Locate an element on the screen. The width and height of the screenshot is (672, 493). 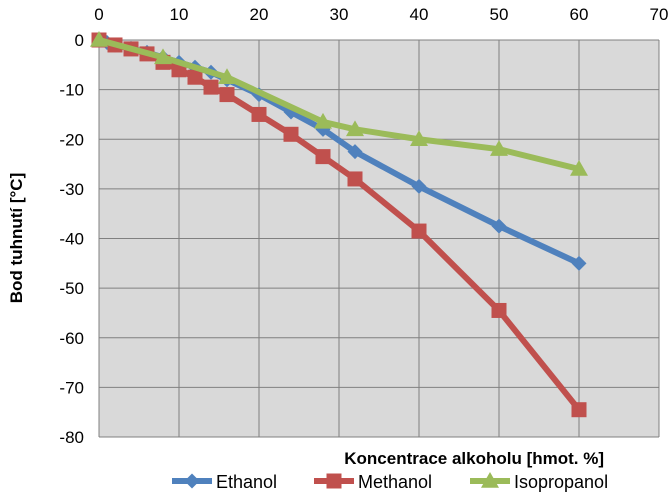
legend-item: Isopropanol is located at coordinates (539, 482).